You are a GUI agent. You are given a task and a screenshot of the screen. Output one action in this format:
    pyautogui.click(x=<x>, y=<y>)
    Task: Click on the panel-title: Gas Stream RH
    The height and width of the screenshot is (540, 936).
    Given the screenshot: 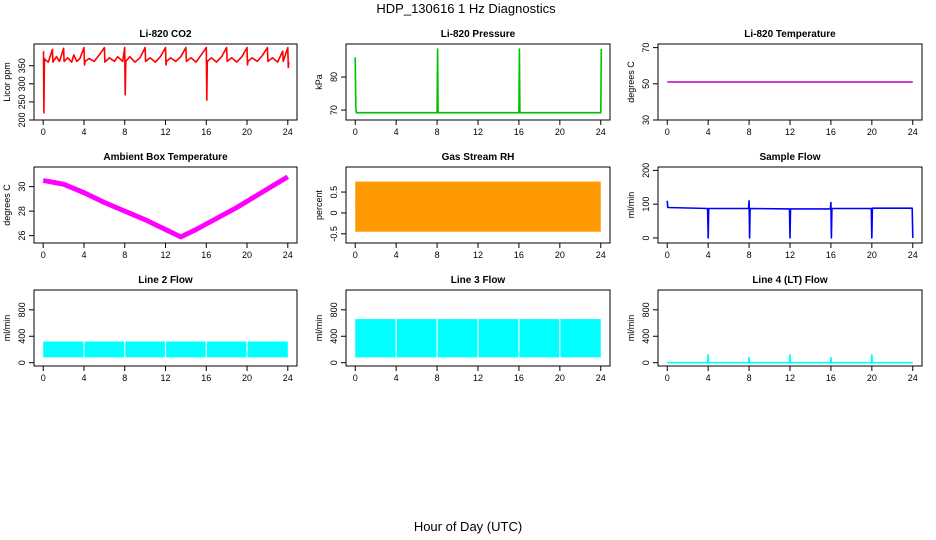 What is the action you would take?
    pyautogui.click(x=478, y=157)
    